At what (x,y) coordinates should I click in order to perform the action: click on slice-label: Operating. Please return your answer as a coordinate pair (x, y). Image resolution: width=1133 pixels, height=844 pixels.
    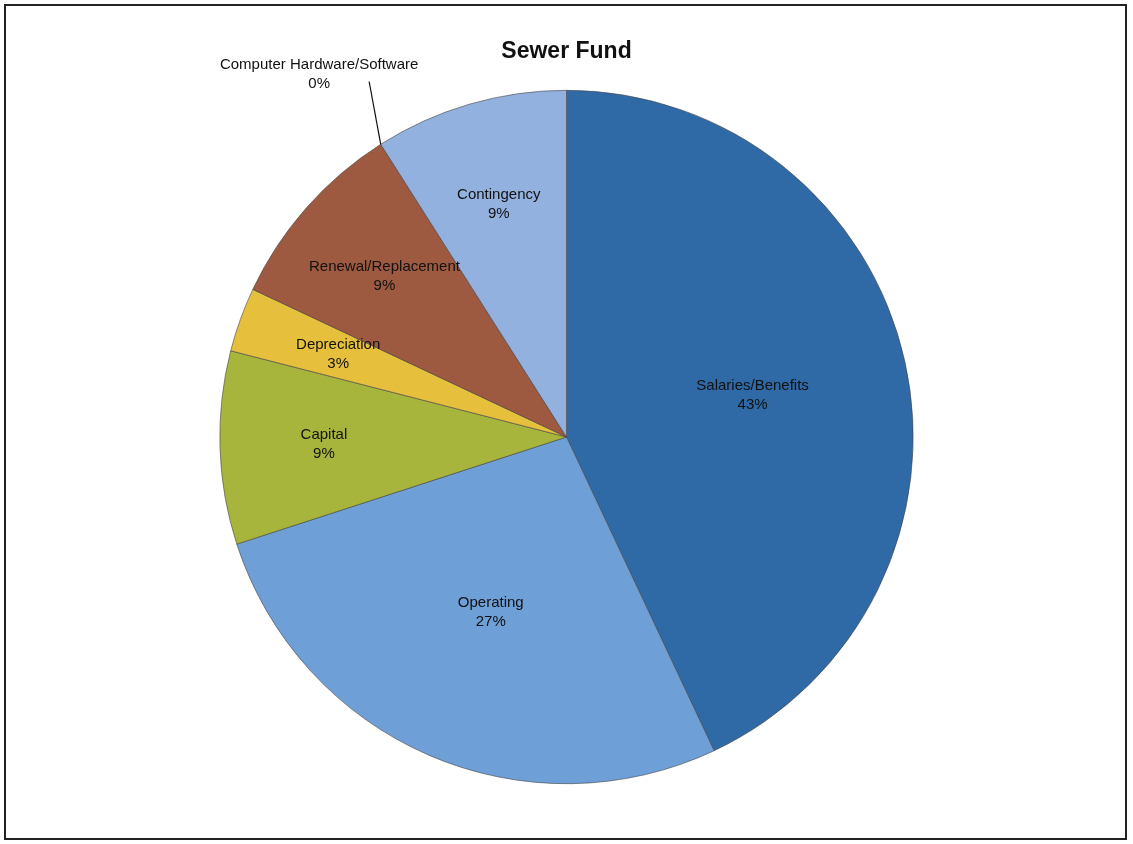
    Looking at the image, I should click on (490, 601).